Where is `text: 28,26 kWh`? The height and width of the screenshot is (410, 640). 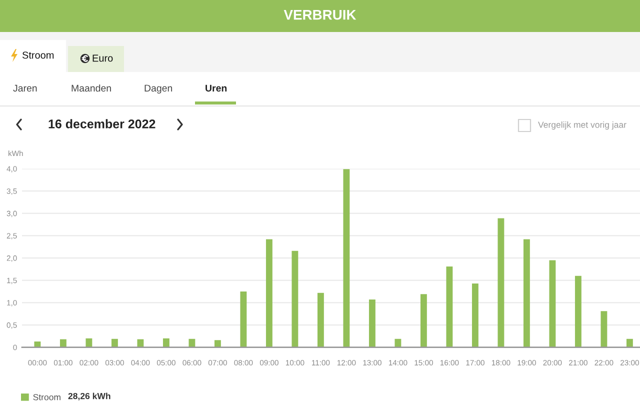 text: 28,26 kWh is located at coordinates (89, 396).